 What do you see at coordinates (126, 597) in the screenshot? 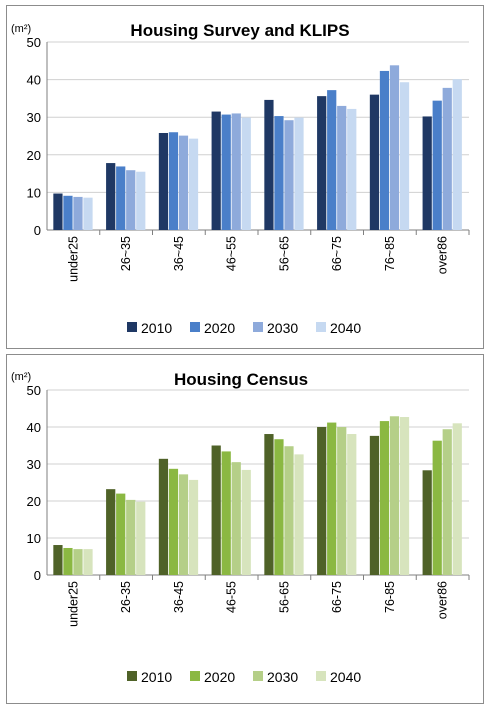
I see `x-category-label: 26-35` at bounding box center [126, 597].